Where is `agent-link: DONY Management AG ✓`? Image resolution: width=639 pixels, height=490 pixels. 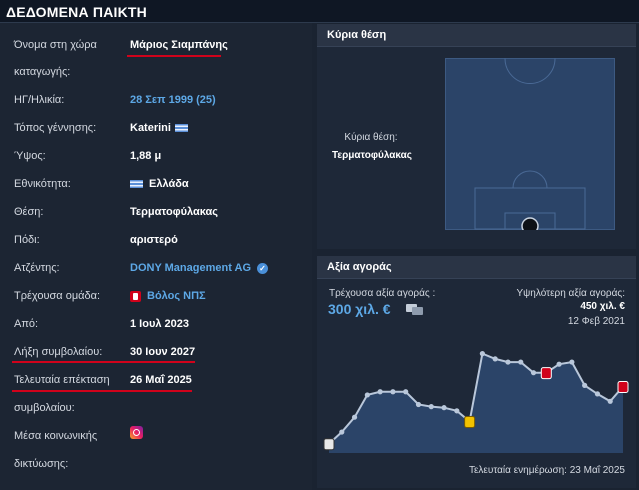
agent-link: DONY Management AG ✓ is located at coordinates (199, 268).